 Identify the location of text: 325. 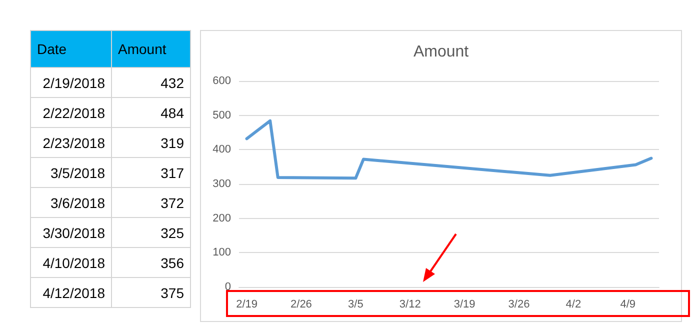
(151, 233).